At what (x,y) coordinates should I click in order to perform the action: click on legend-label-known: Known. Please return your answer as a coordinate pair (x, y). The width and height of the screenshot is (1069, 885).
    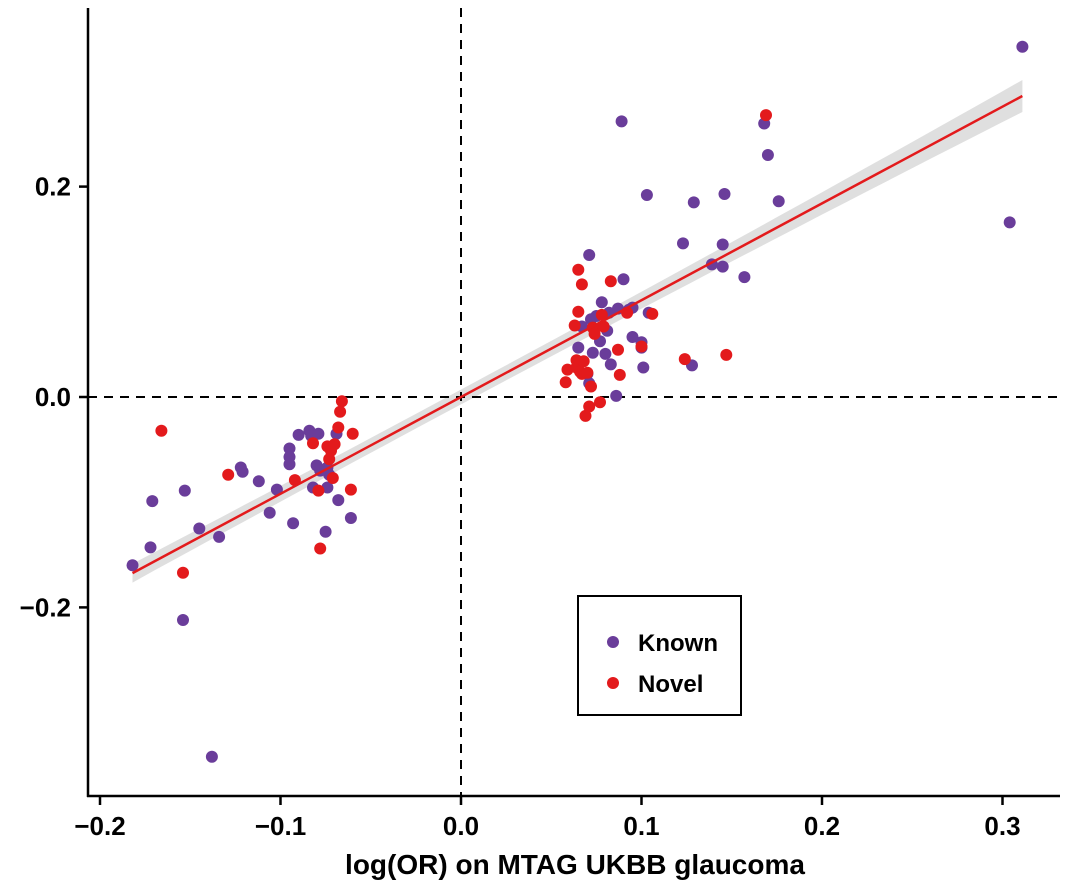
    Looking at the image, I should click on (678, 643).